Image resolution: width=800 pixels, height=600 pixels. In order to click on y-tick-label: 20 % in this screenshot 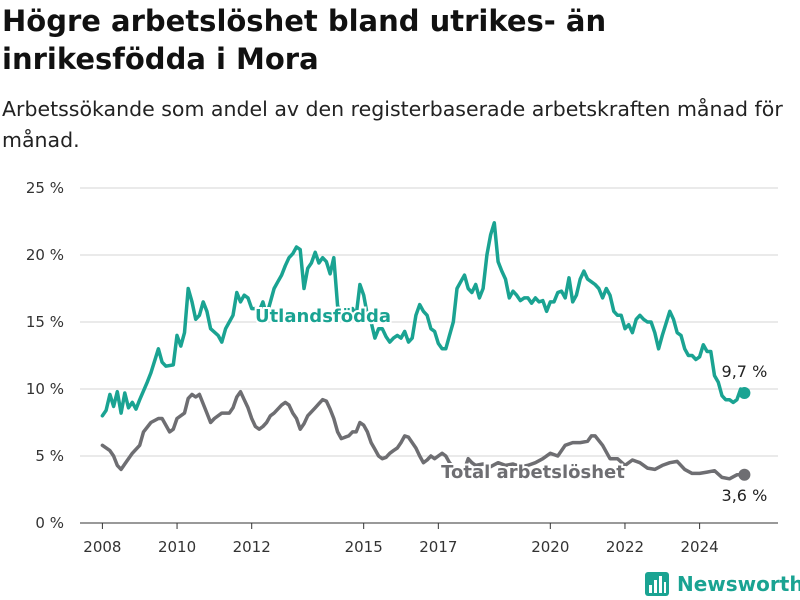, I will do `click(45, 255)`.